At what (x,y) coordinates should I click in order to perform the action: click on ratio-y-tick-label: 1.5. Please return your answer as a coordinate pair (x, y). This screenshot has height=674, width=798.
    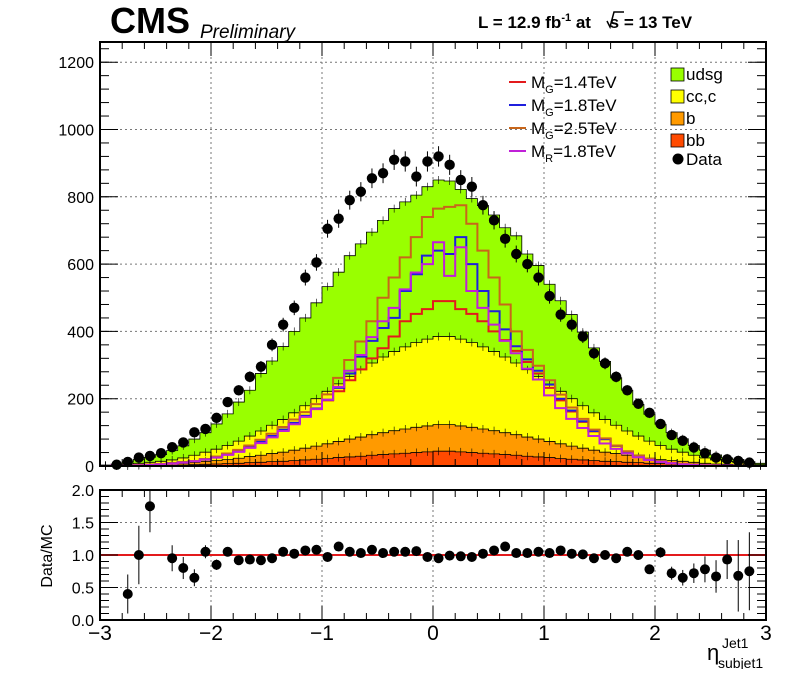
    Looking at the image, I should click on (83, 524).